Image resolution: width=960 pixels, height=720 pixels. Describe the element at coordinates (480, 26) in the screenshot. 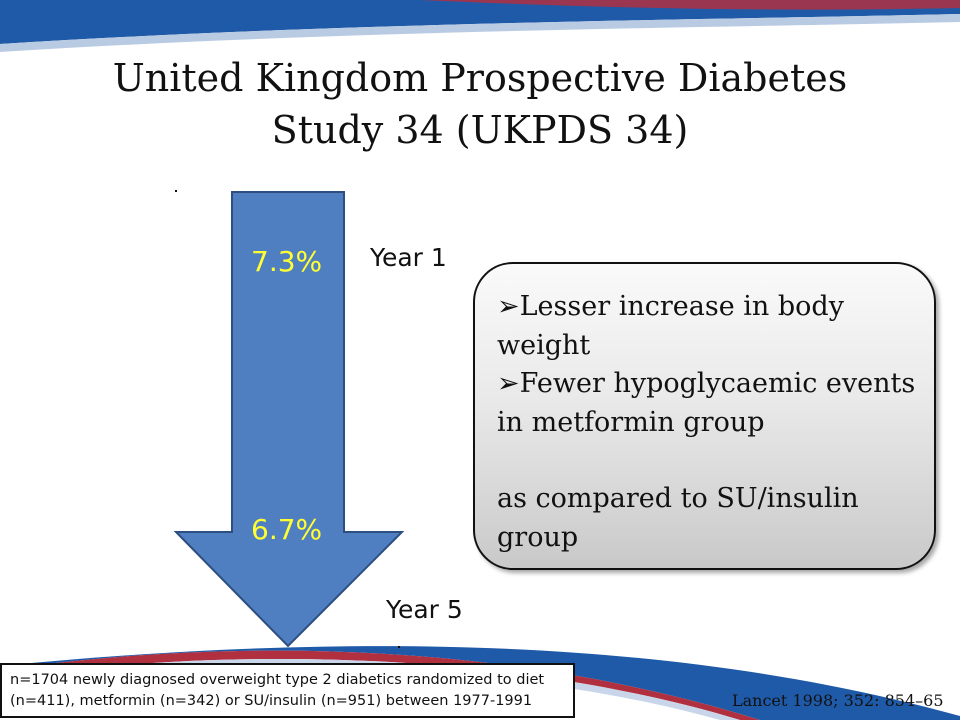

I see `top-decorative-swoosh` at that location.